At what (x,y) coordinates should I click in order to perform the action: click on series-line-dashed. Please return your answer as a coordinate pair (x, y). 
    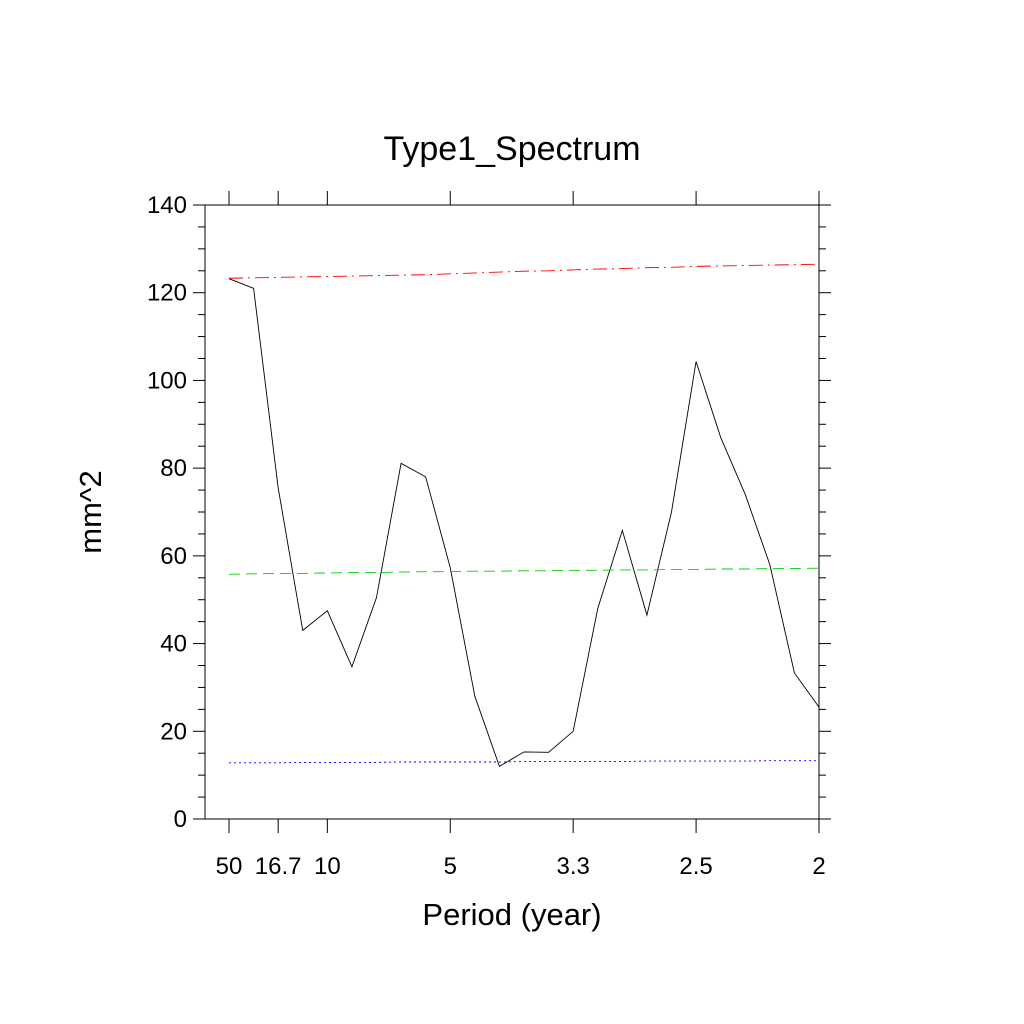
    Looking at the image, I should click on (524, 571).